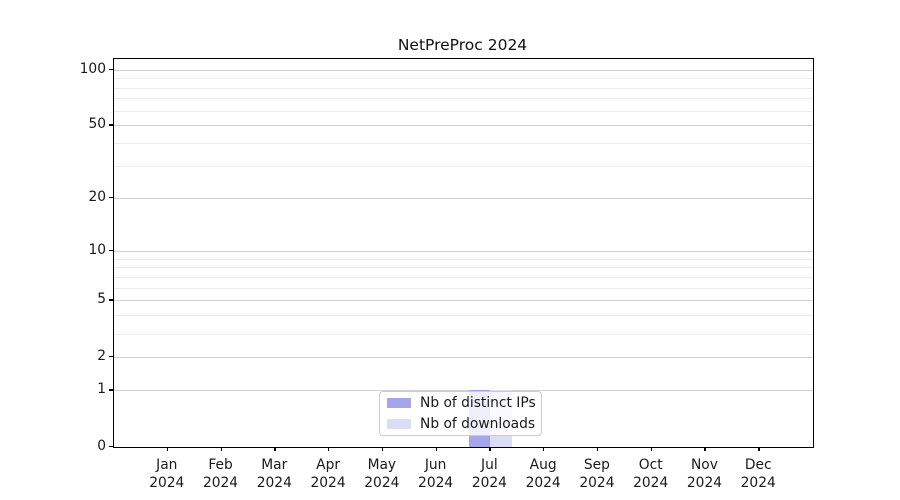 This screenshot has height=500, width=900. I want to click on y-tick-label: 5, so click(101, 299).